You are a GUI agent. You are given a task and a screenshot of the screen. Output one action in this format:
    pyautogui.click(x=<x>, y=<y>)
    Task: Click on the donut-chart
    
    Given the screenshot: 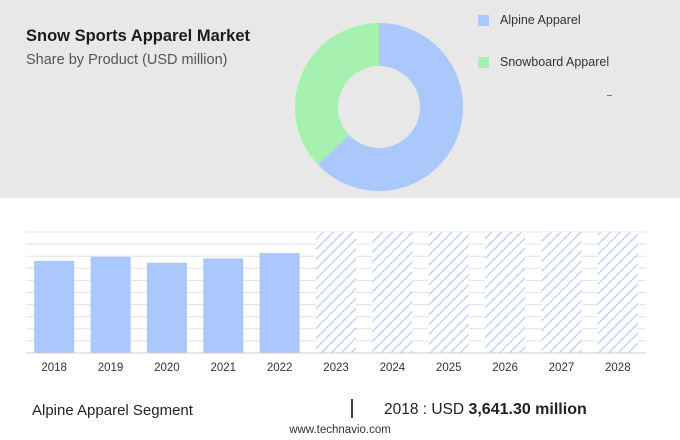 What is the action you would take?
    pyautogui.click(x=379, y=106)
    